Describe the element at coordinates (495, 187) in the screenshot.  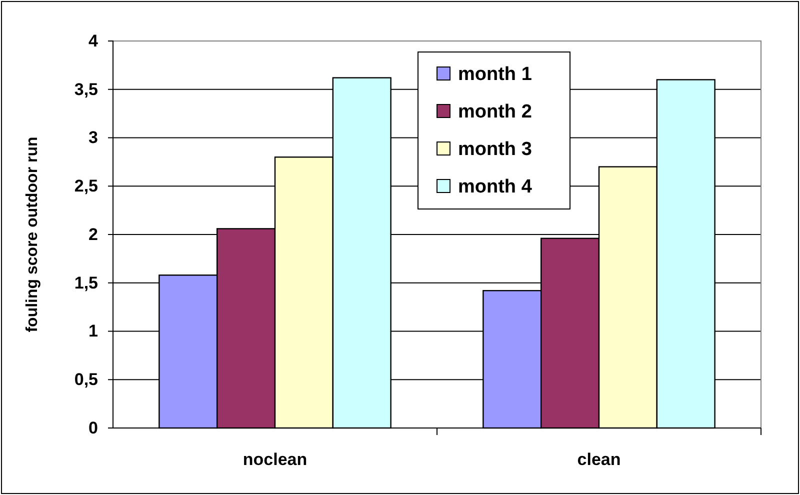
I see `legend-label: month 4` at that location.